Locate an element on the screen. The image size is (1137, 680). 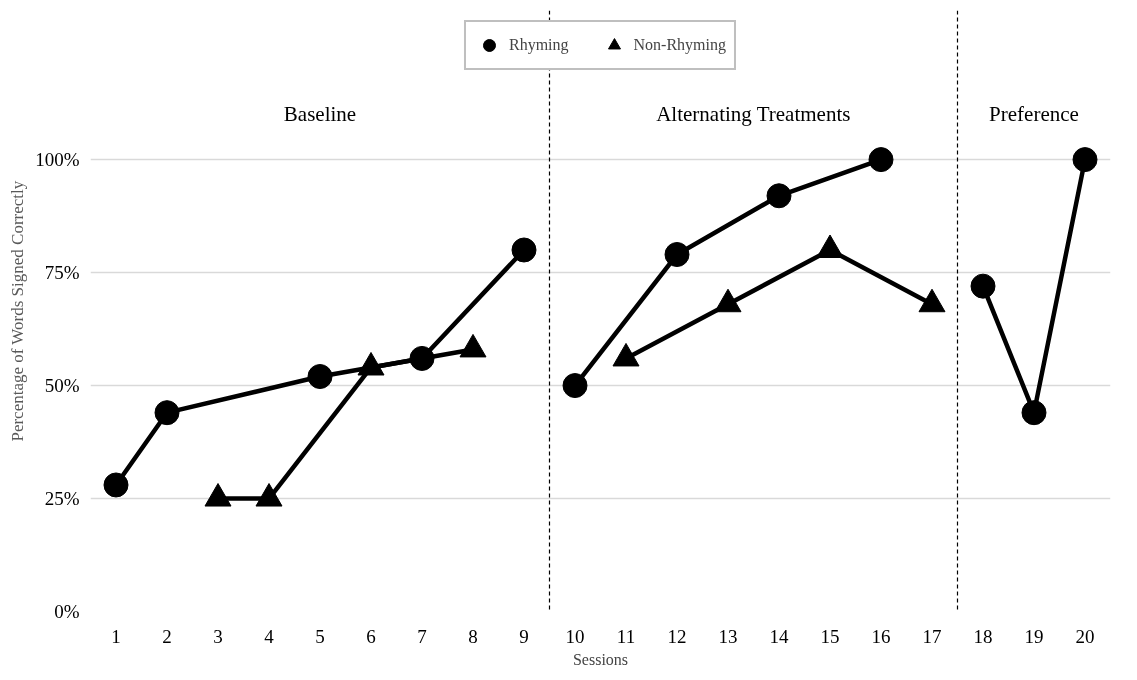
x-tick-label: 18 is located at coordinates (983, 636).